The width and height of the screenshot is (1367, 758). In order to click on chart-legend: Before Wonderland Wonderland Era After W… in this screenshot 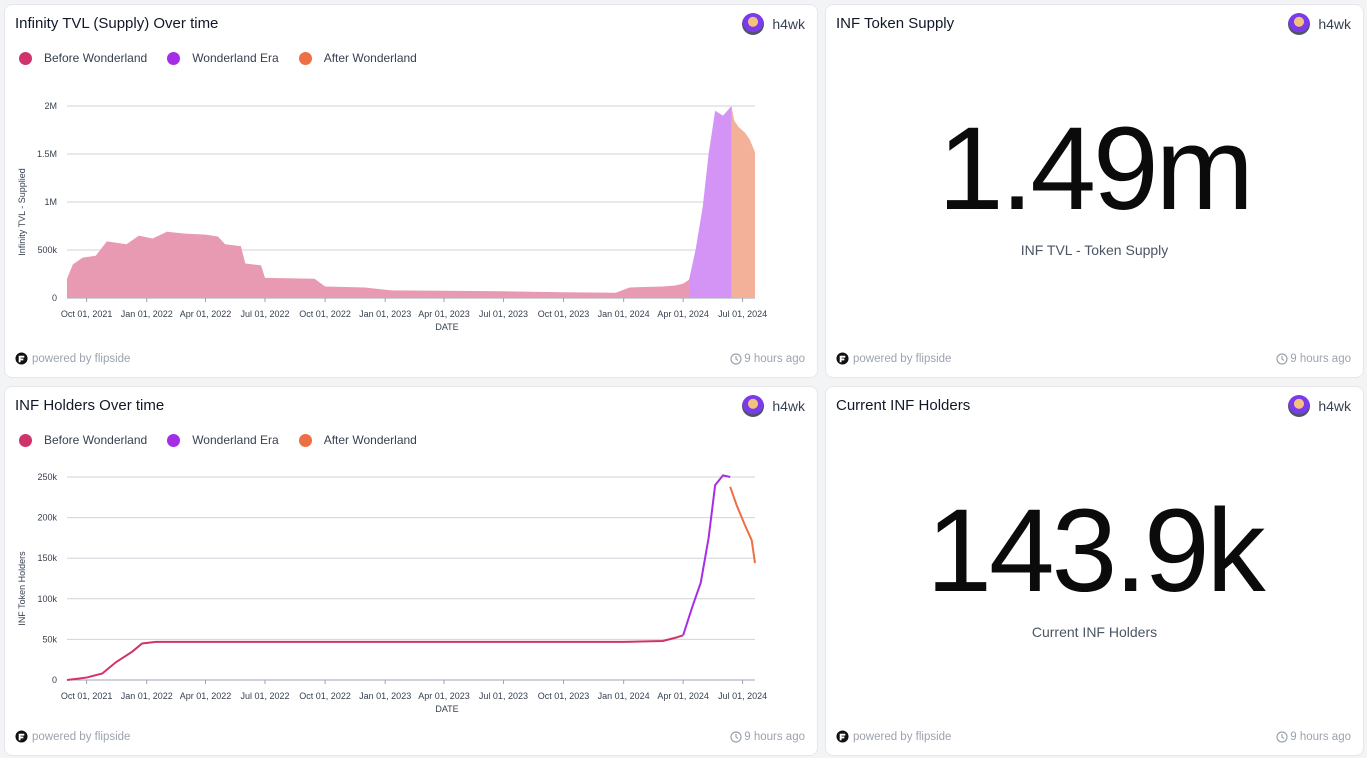, I will do `click(228, 440)`.